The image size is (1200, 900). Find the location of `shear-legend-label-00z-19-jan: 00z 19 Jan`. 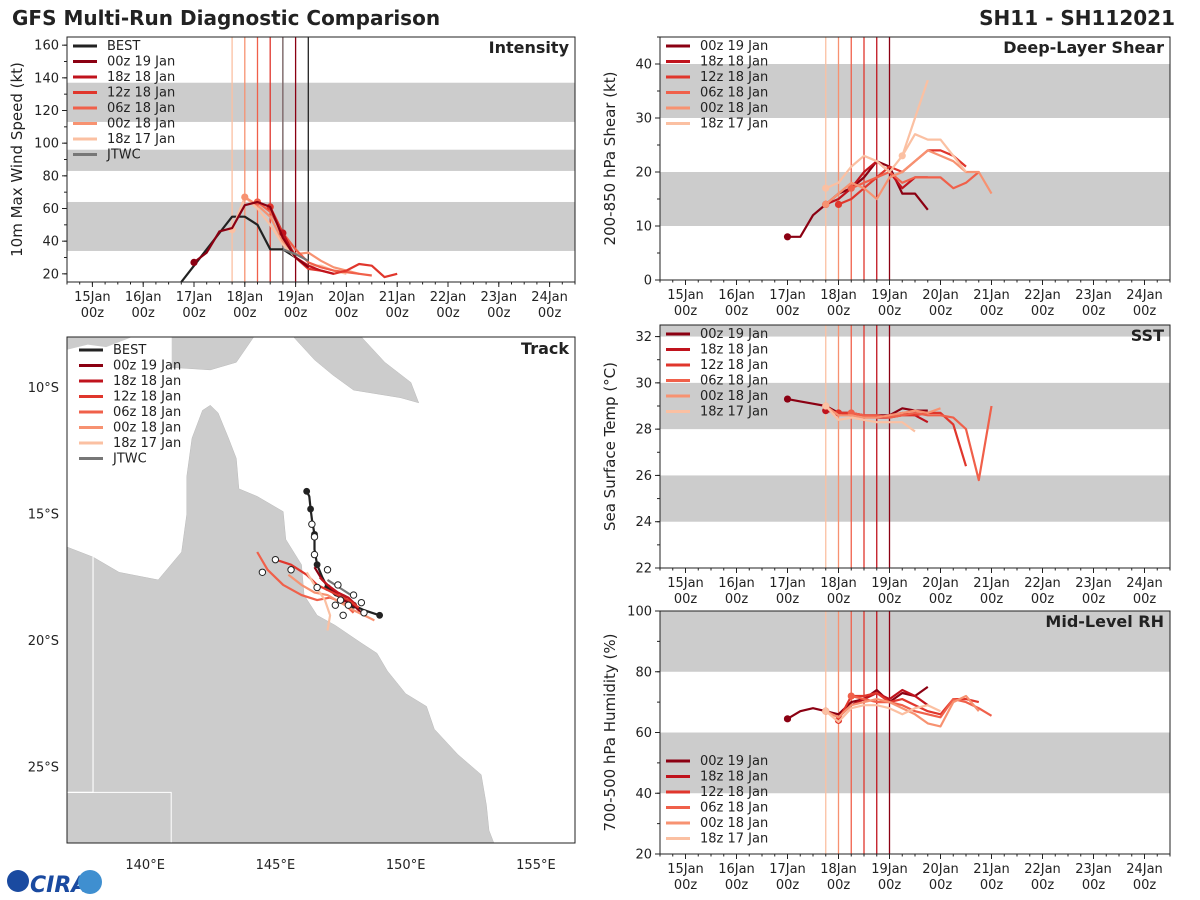

shear-legend-label-00z-19-jan: 00z 19 Jan is located at coordinates (734, 46).